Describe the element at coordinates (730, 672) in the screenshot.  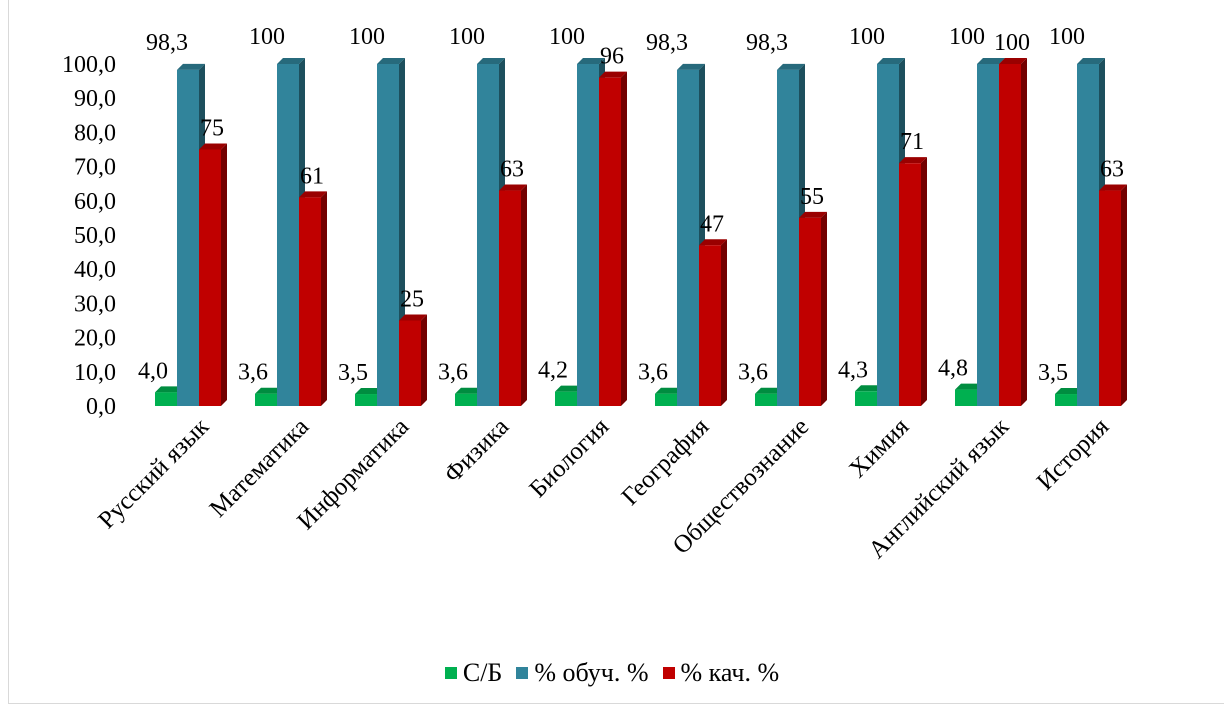
I see `legend-label-kach: % кач. %` at that location.